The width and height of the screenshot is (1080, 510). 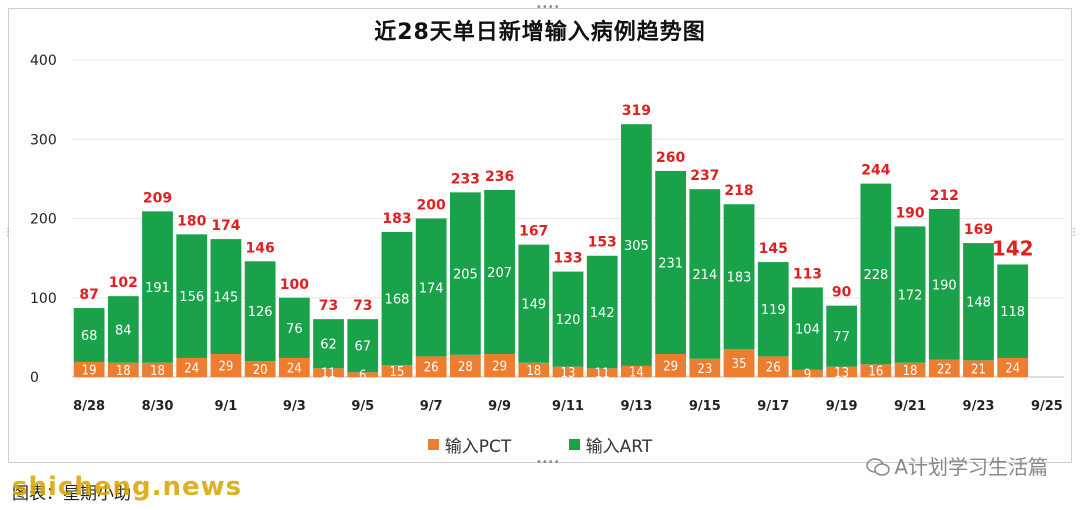 I want to click on brand-label: A计划学习生活篇, so click(x=957, y=465).